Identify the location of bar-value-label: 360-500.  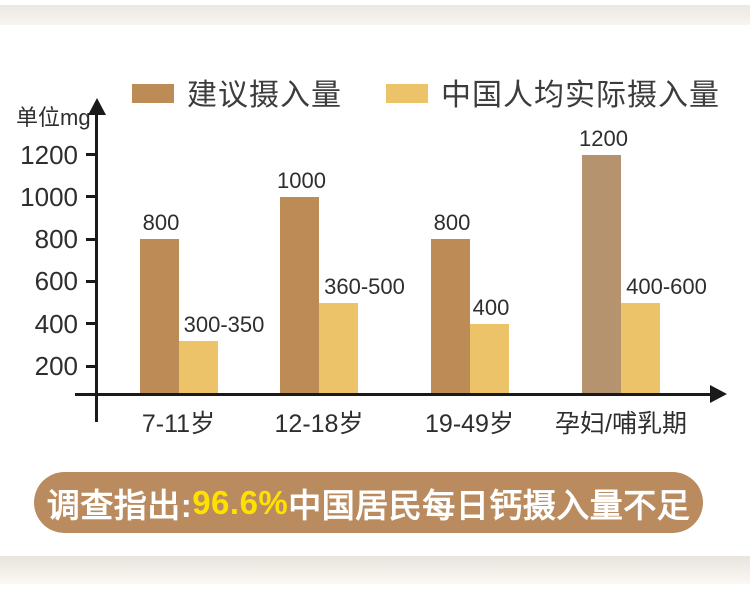
(364, 286).